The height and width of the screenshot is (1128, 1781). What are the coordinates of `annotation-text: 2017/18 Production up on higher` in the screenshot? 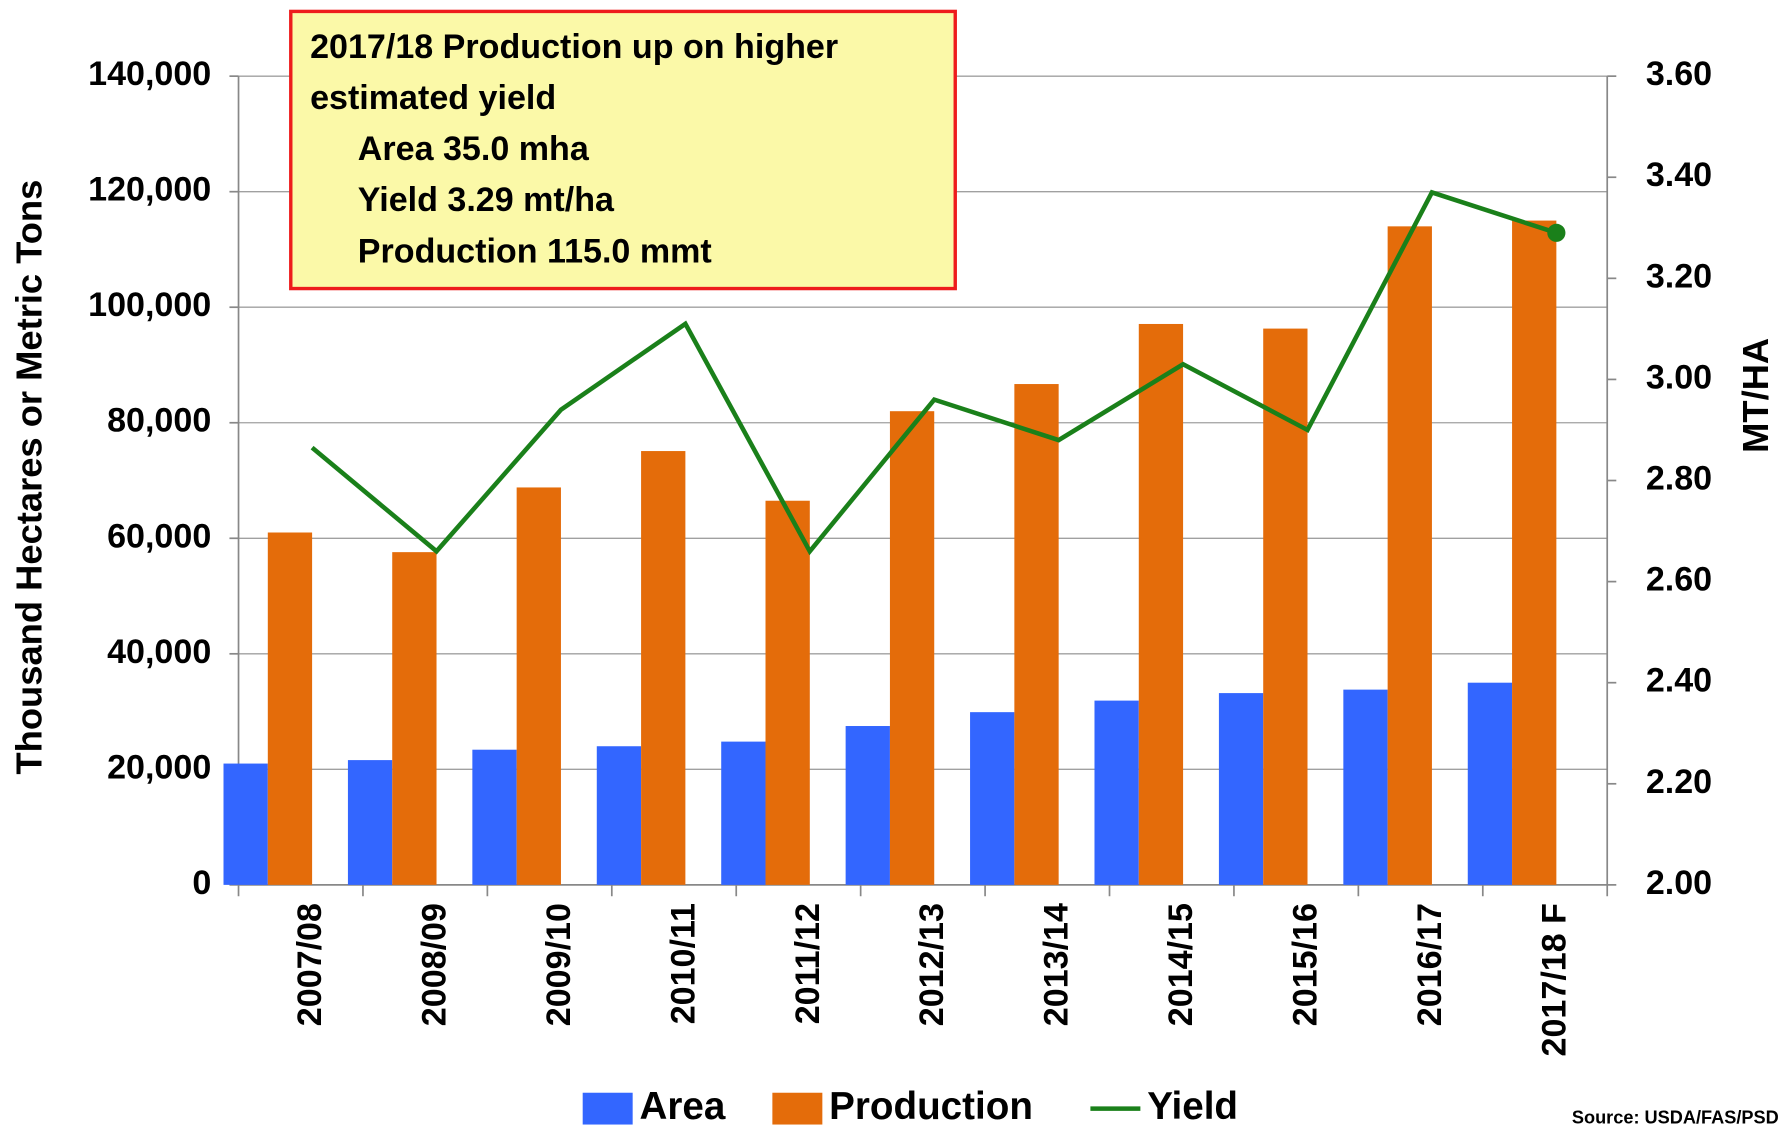 It's located at (574, 47).